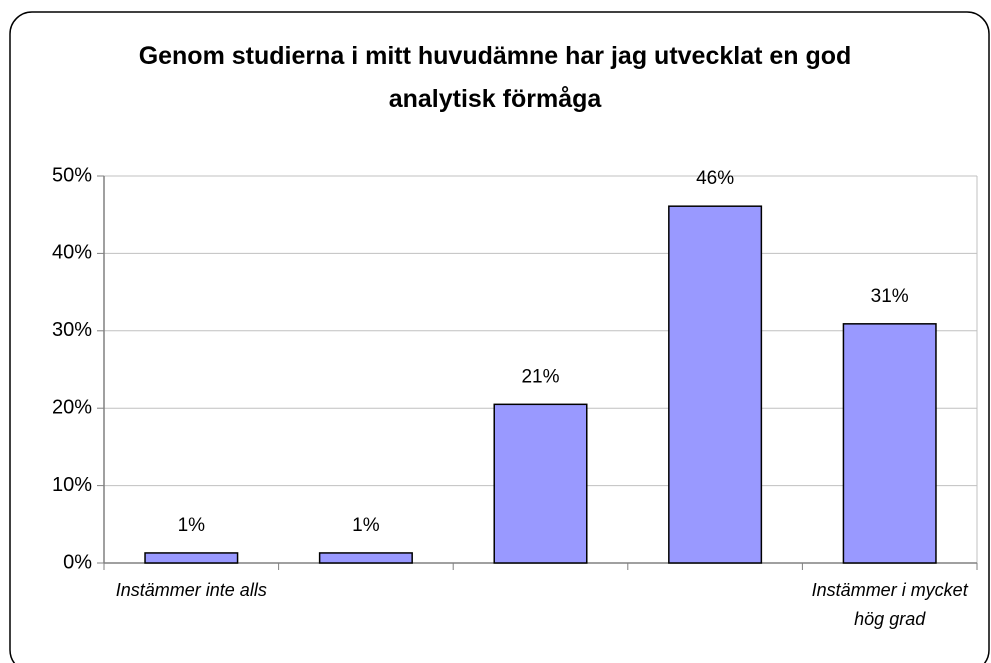  What do you see at coordinates (540, 376) in the screenshot?
I see `data-label: 21%` at bounding box center [540, 376].